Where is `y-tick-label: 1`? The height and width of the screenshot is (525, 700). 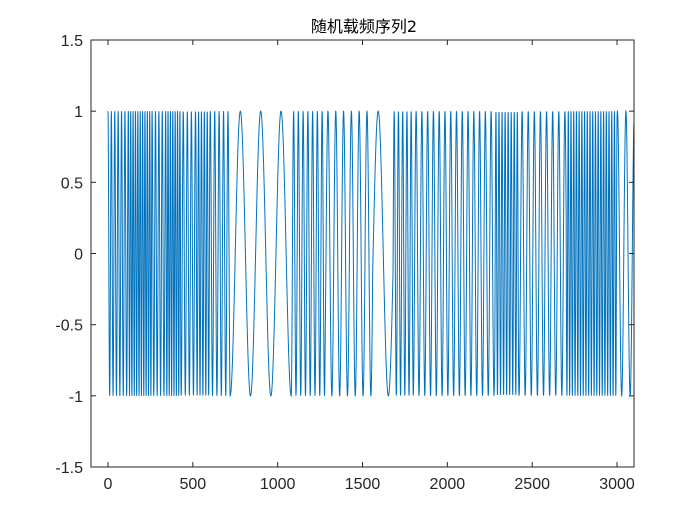
y-tick-label: 1 is located at coordinates (78, 112).